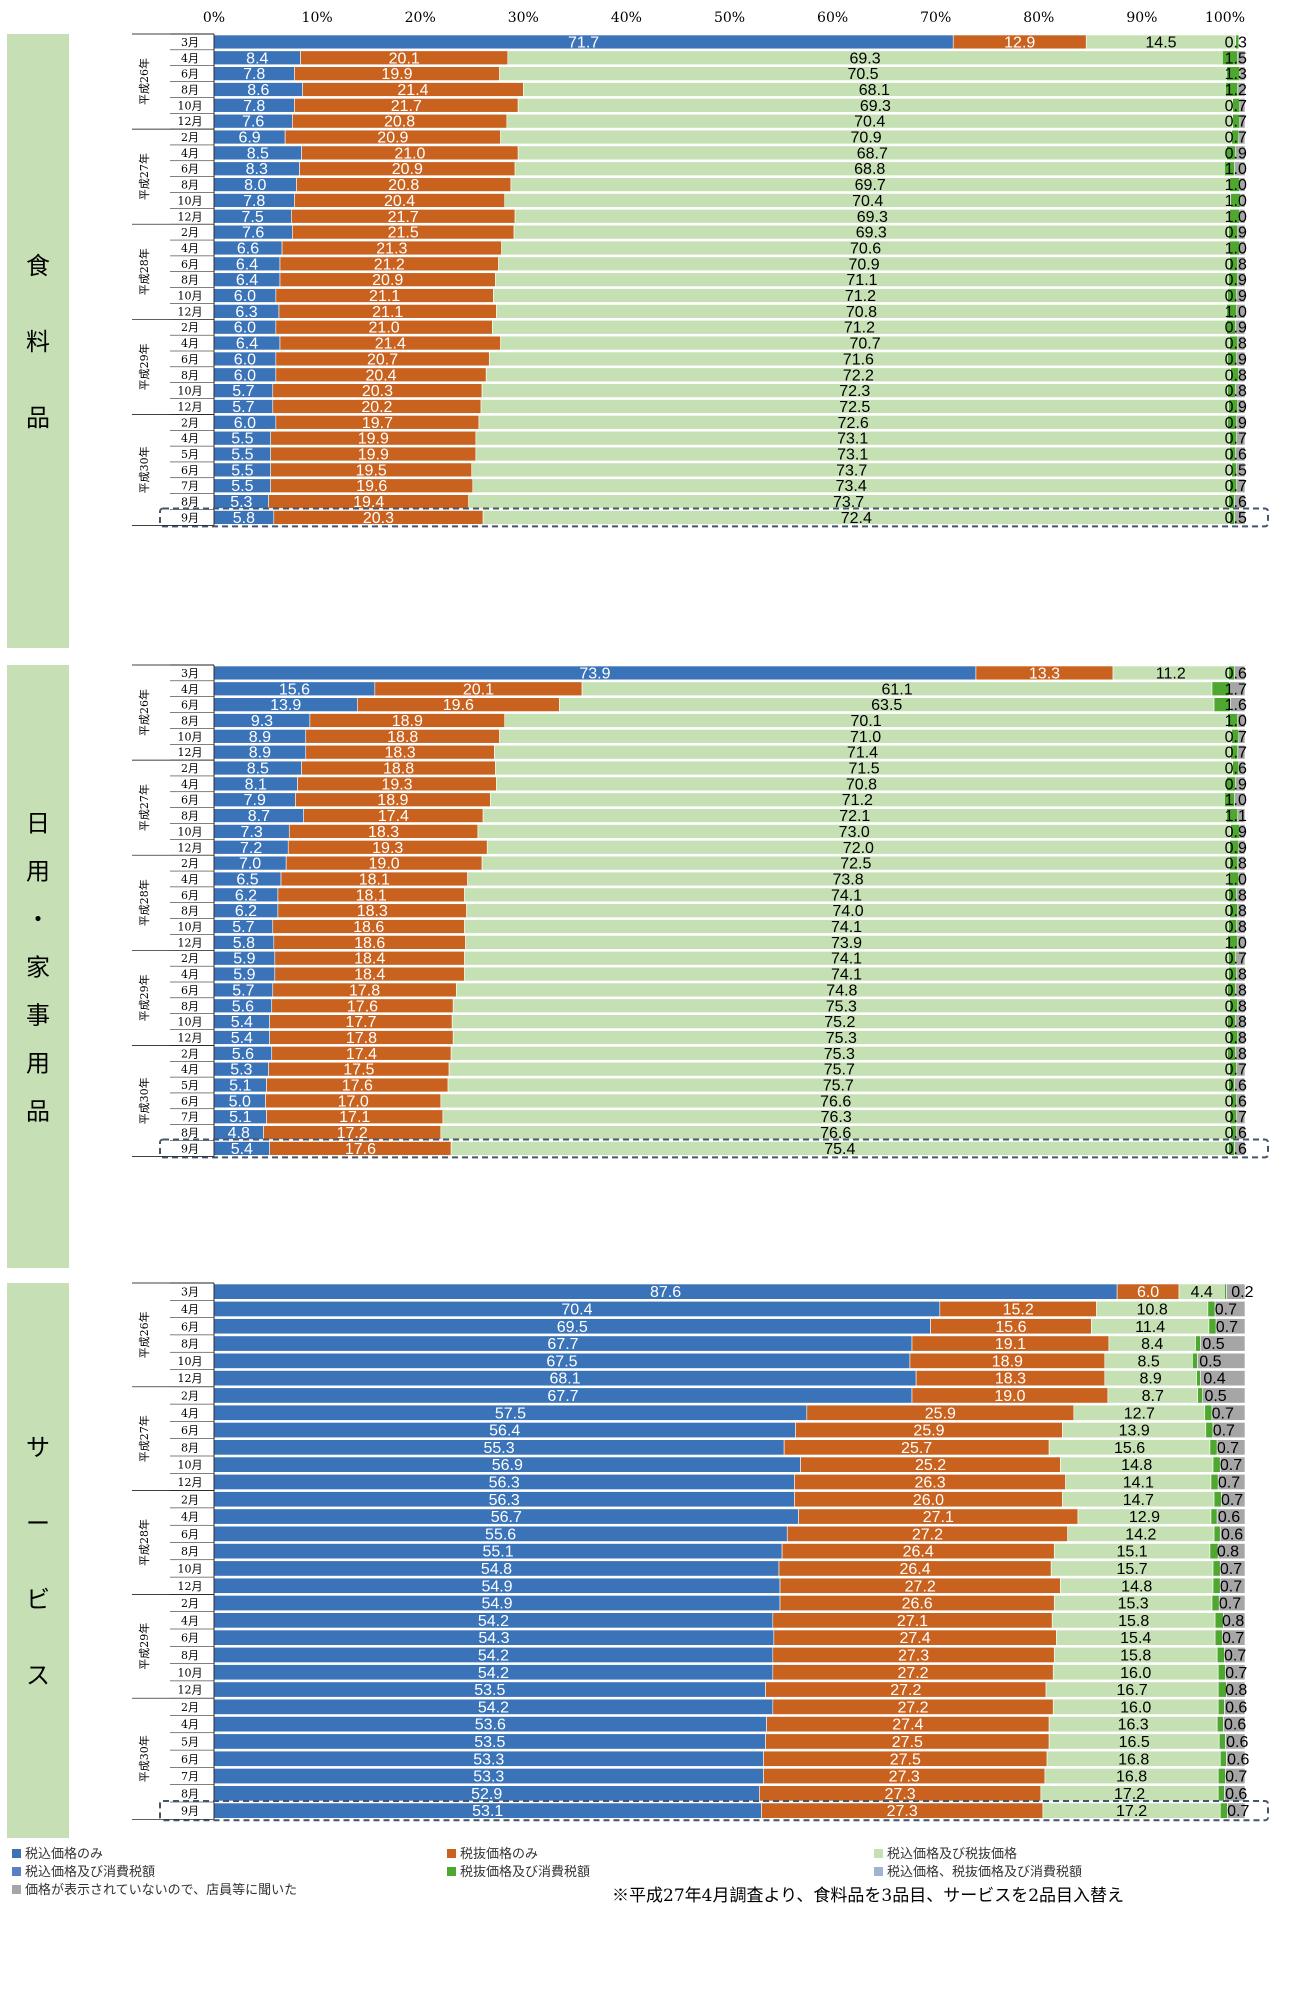 This screenshot has width=1289, height=1998. I want to click on data-label-tax-incl: 56.3, so click(504, 1482).